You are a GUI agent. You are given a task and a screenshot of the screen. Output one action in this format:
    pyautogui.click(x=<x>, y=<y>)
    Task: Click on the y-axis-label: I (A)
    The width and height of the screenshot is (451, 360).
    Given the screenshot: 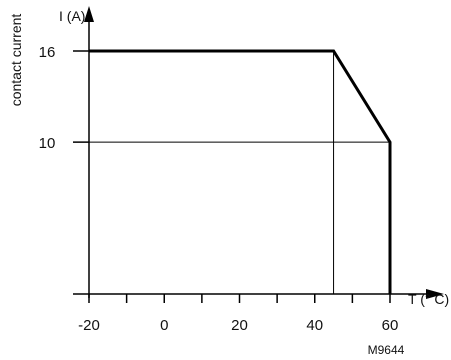 What is the action you would take?
    pyautogui.click(x=72, y=16)
    